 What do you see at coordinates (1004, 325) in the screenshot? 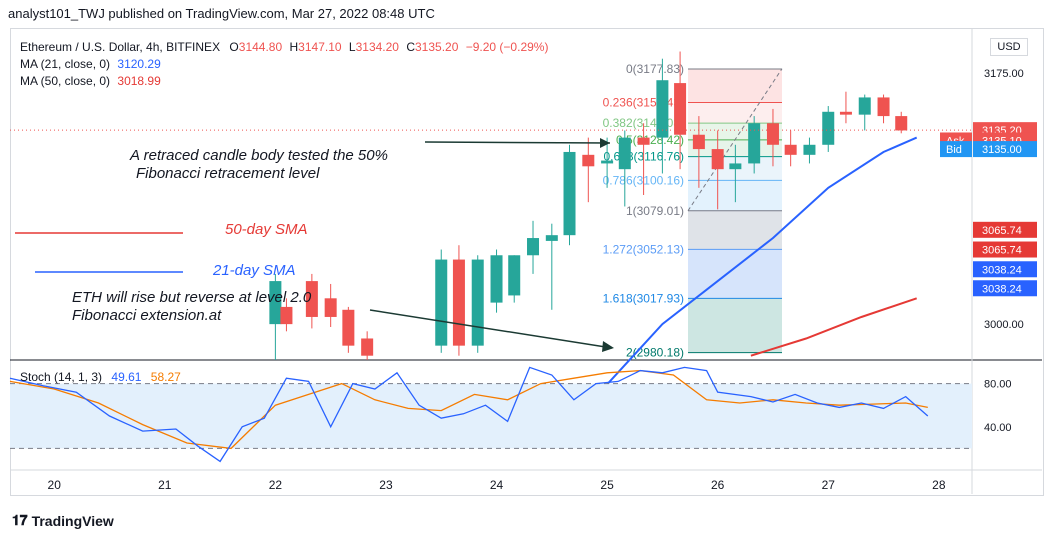
I see `price-tick-label: 3000.00` at bounding box center [1004, 325].